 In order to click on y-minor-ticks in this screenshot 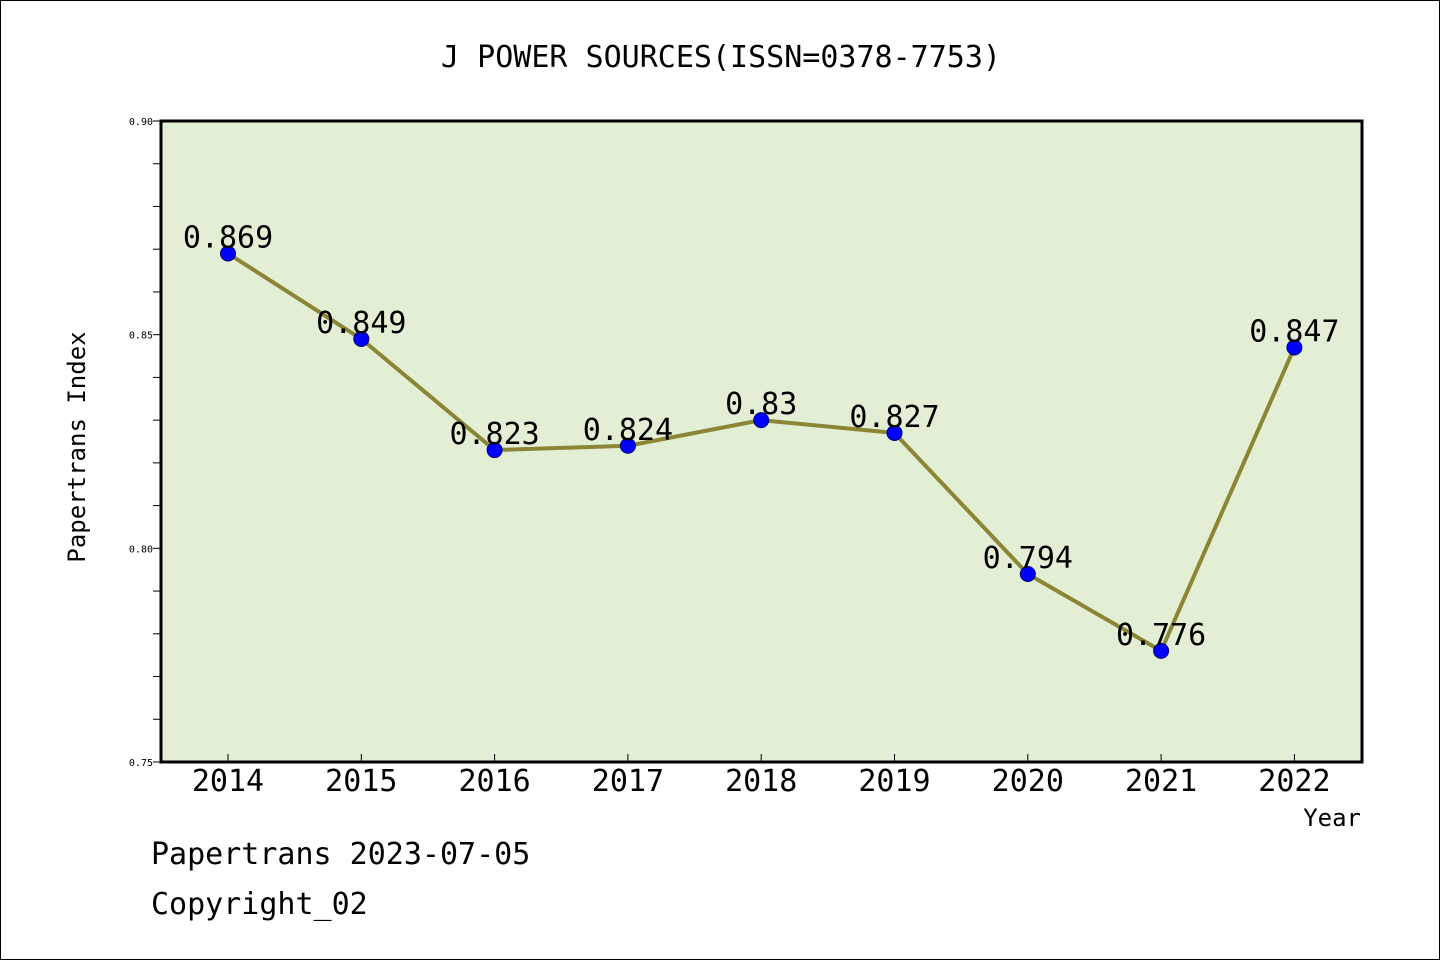, I will do `click(157, 441)`.